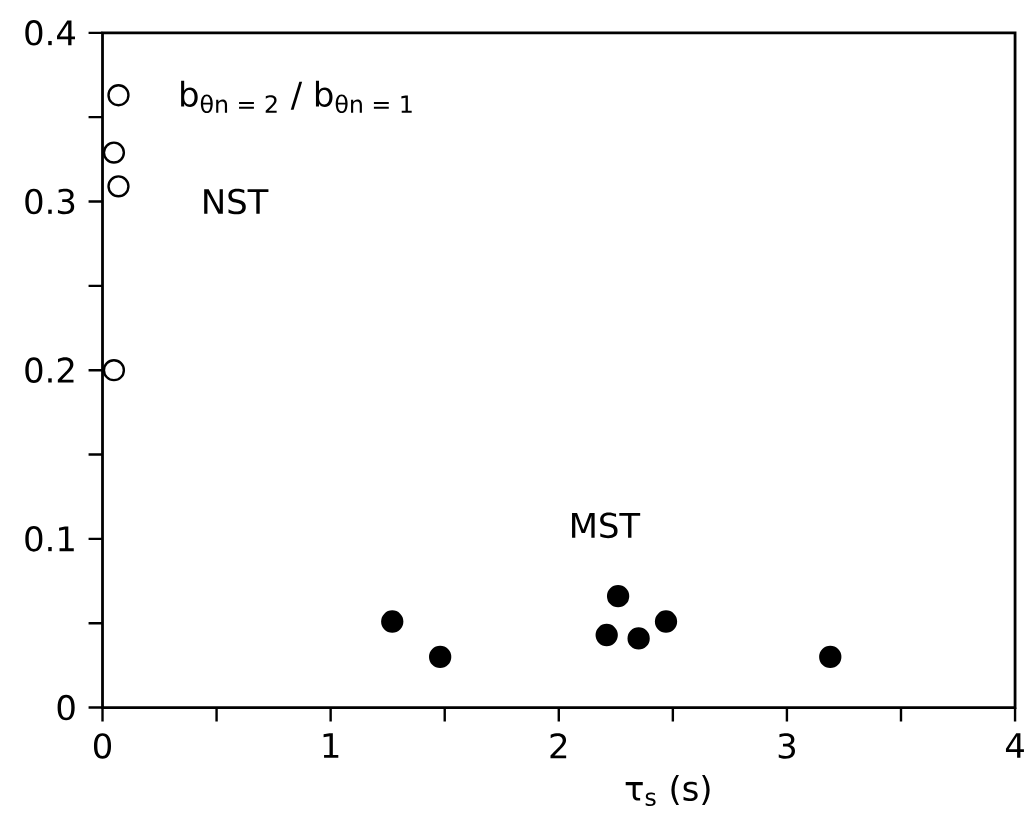  What do you see at coordinates (102, 746) in the screenshot?
I see `x-tick-label: 0` at bounding box center [102, 746].